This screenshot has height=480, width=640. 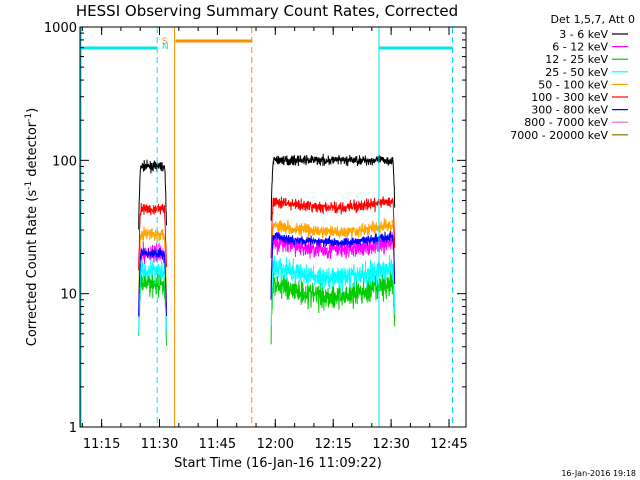 What do you see at coordinates (569, 97) in the screenshot?
I see `legend-entry-label: 100 - 300 keV` at bounding box center [569, 97].